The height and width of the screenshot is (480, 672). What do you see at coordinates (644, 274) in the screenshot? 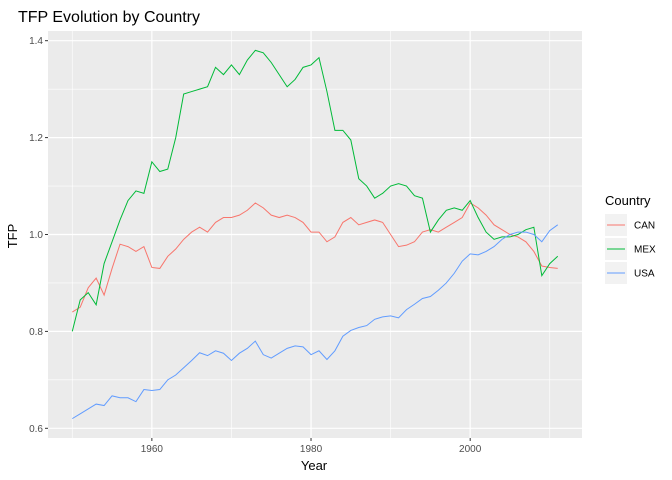
I see `legend-label-usa: USA` at bounding box center [644, 274].